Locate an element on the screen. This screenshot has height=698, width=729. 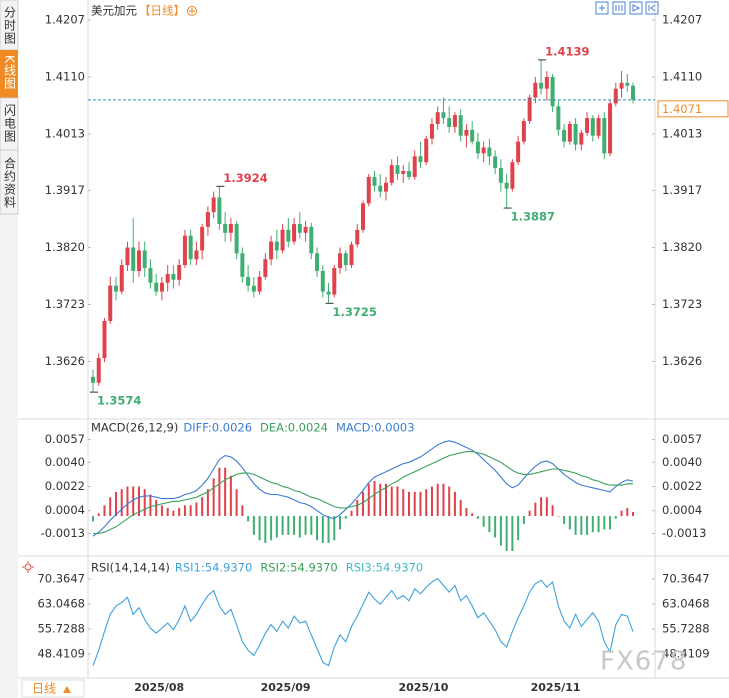
tab-label: 合约资料 is located at coordinates (10, 182).